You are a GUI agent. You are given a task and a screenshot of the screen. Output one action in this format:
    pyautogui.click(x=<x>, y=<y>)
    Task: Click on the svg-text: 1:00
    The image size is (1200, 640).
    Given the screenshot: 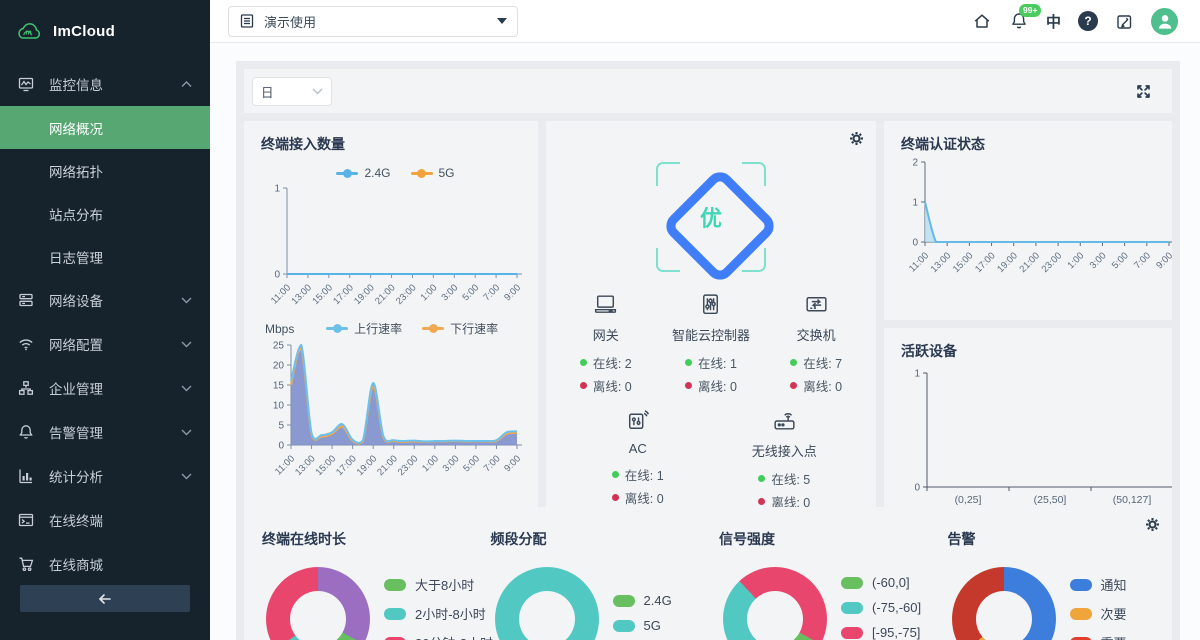 What is the action you would take?
    pyautogui.click(x=1076, y=260)
    